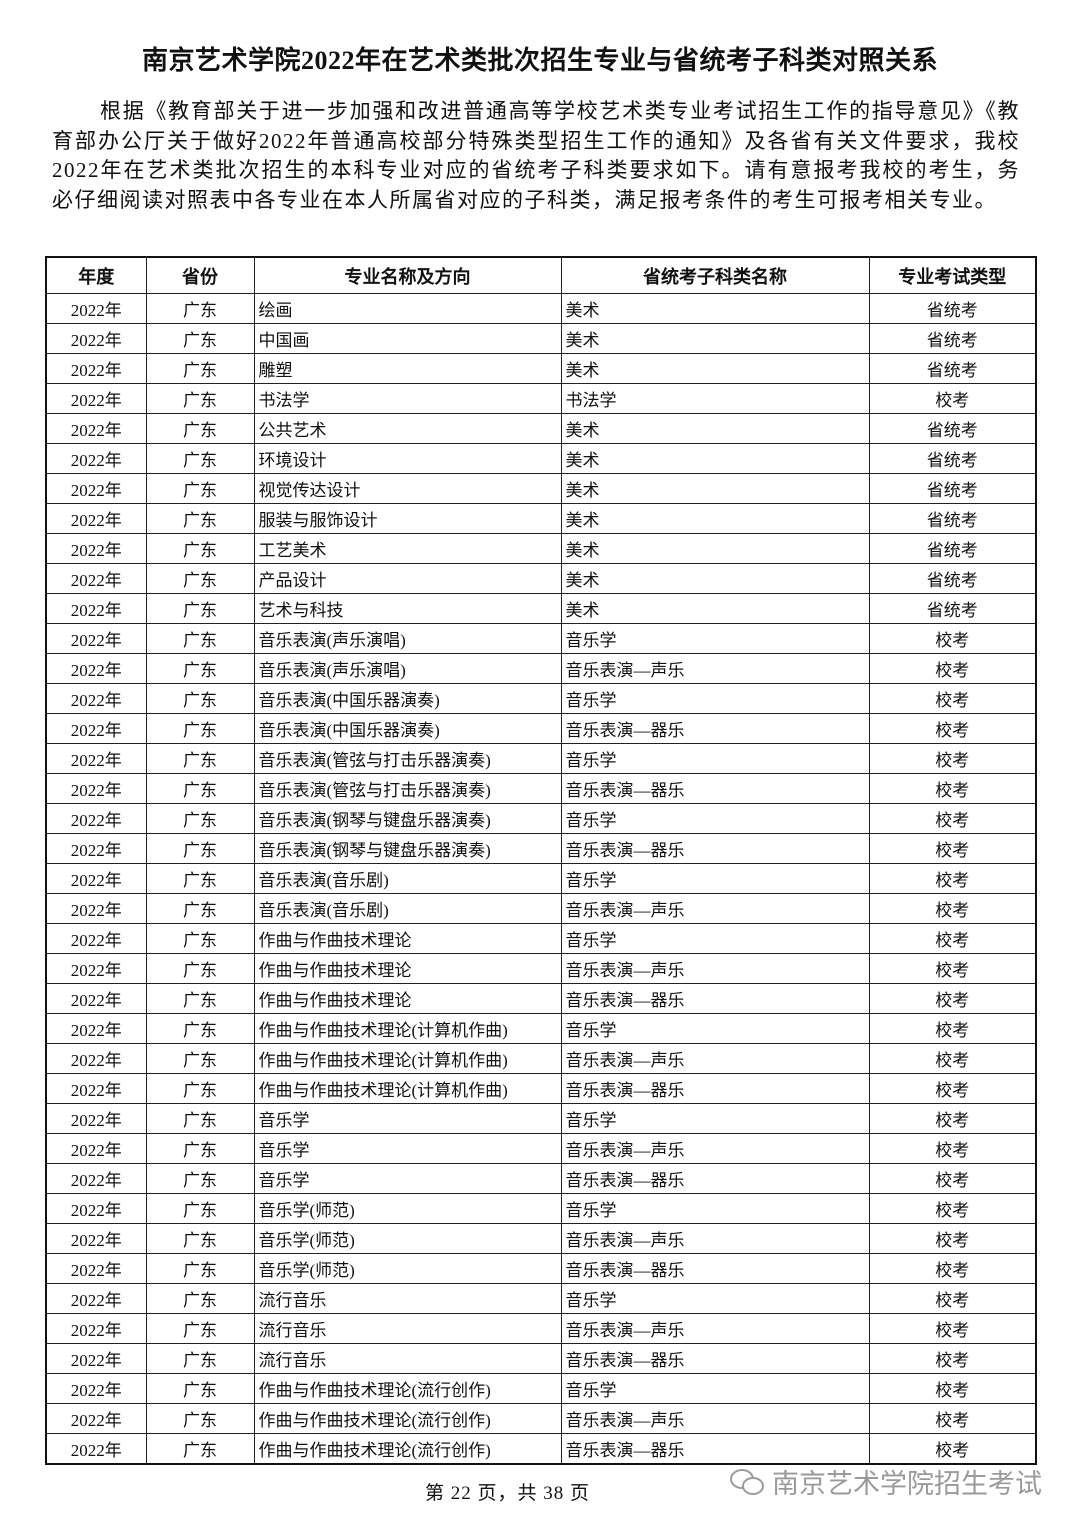 The image size is (1080, 1527). Describe the element at coordinates (407, 1238) in the screenshot. I see `cell-major: 音乐学(师范)` at that location.